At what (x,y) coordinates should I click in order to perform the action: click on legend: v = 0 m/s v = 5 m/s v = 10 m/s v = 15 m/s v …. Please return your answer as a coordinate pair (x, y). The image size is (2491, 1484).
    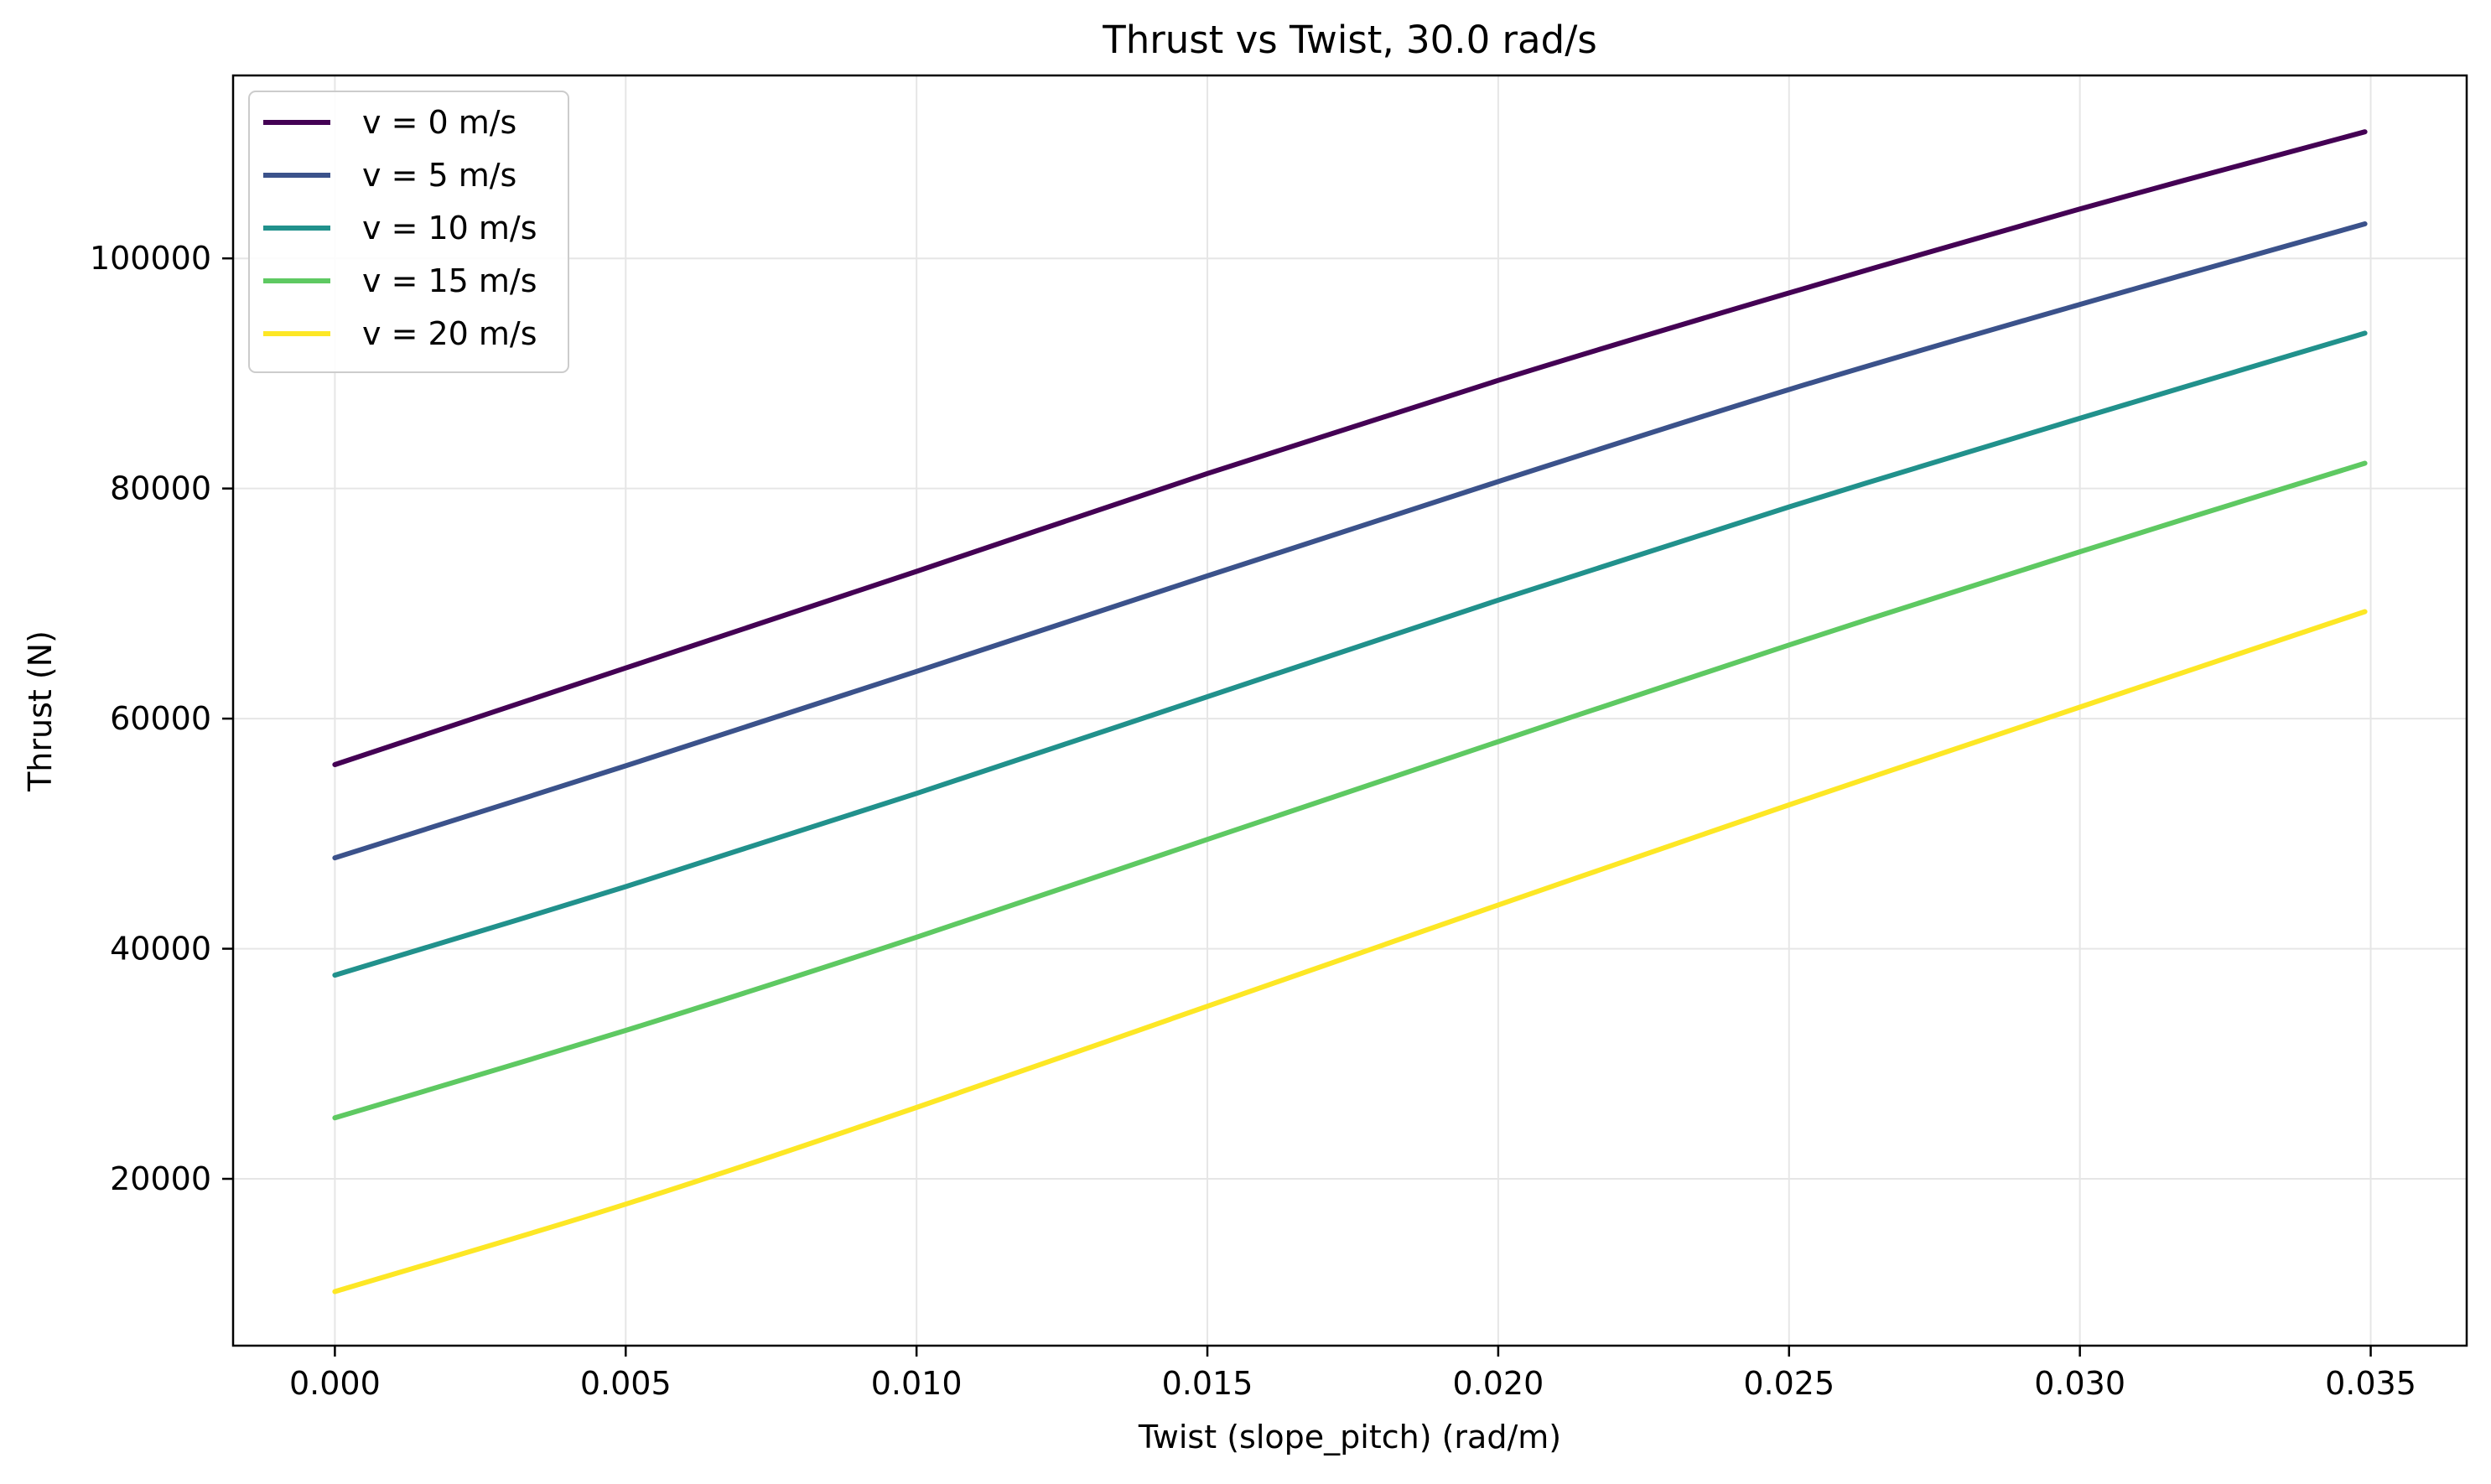
    Looking at the image, I should click on (408, 232).